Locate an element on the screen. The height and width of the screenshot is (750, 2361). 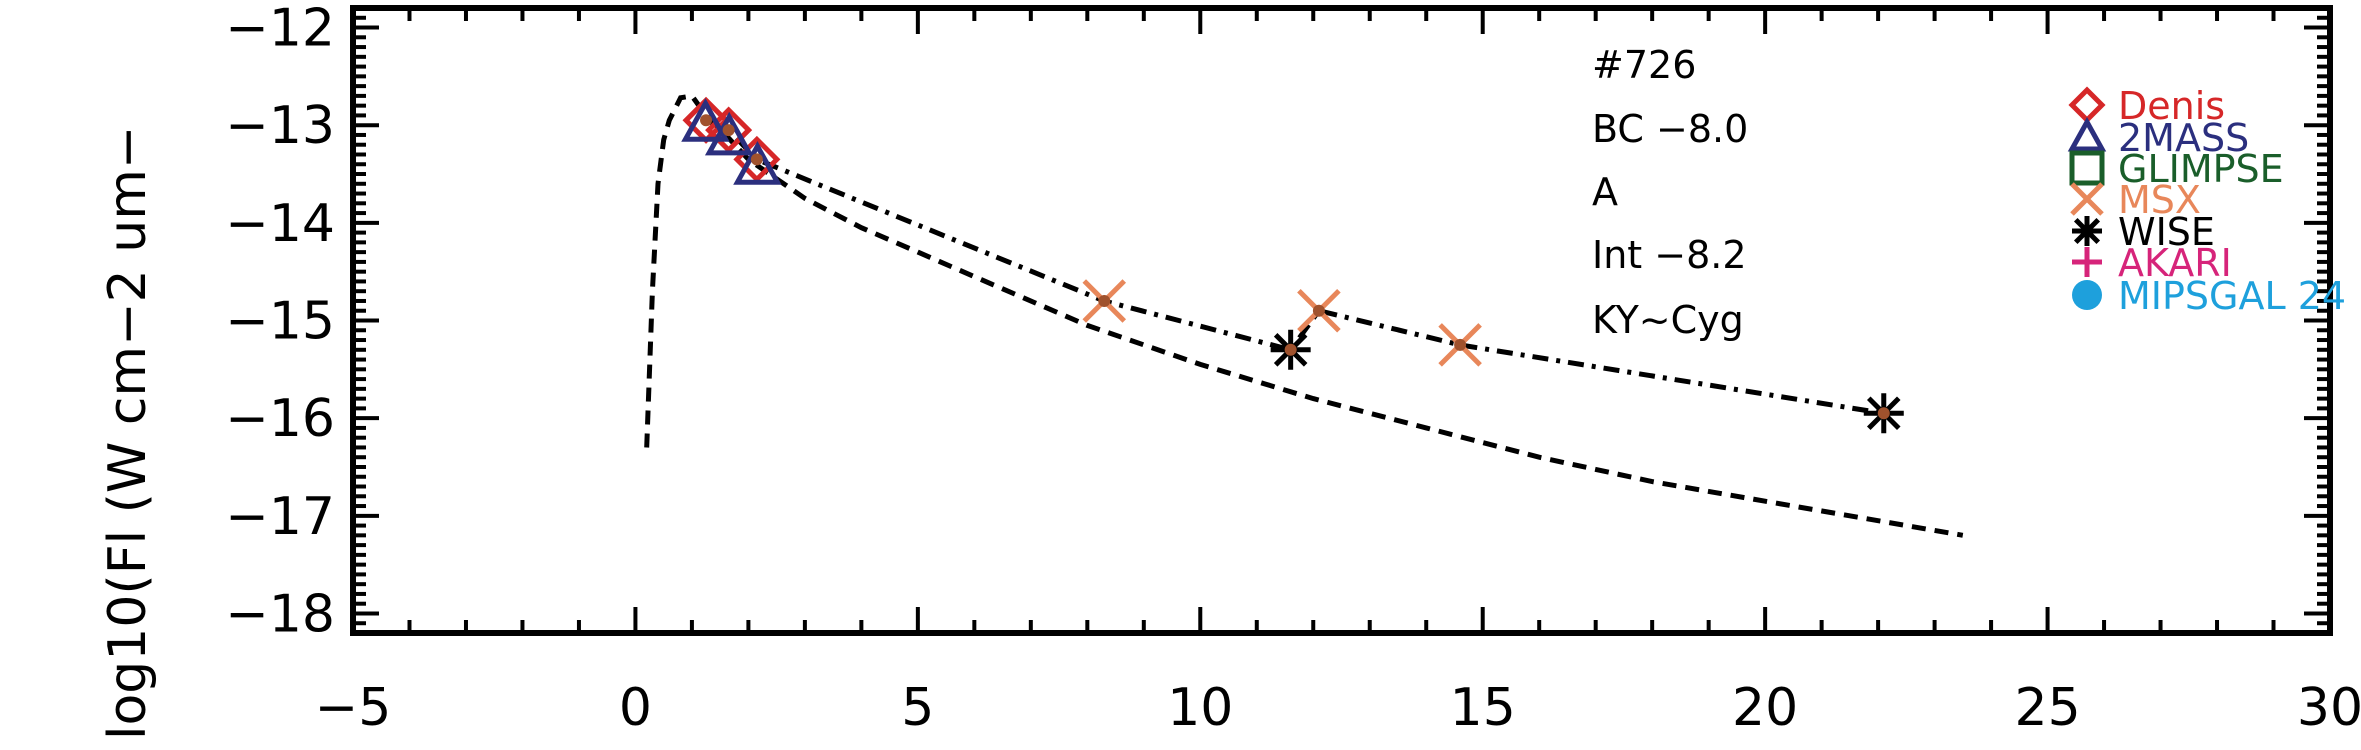
x-tick-label: 15 is located at coordinates (1483, 708).